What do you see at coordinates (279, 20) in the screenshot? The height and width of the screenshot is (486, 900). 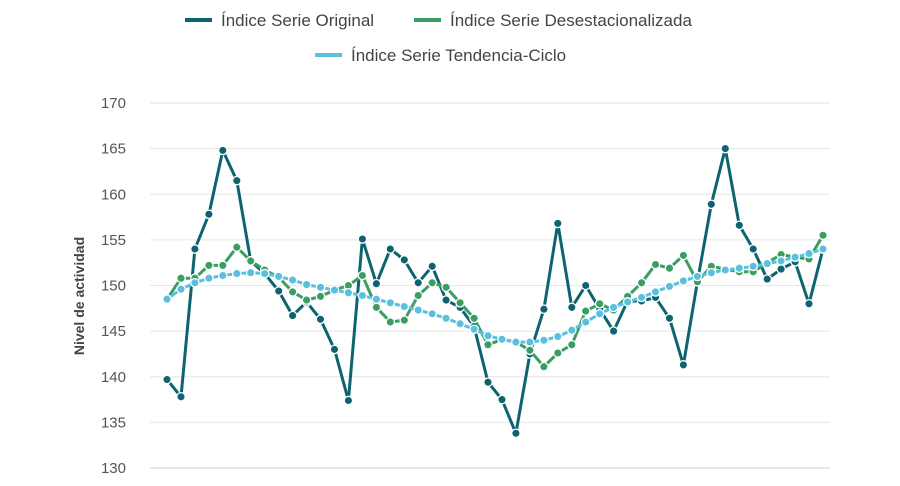 I see `legend-item-original: Índice Serie Original` at bounding box center [279, 20].